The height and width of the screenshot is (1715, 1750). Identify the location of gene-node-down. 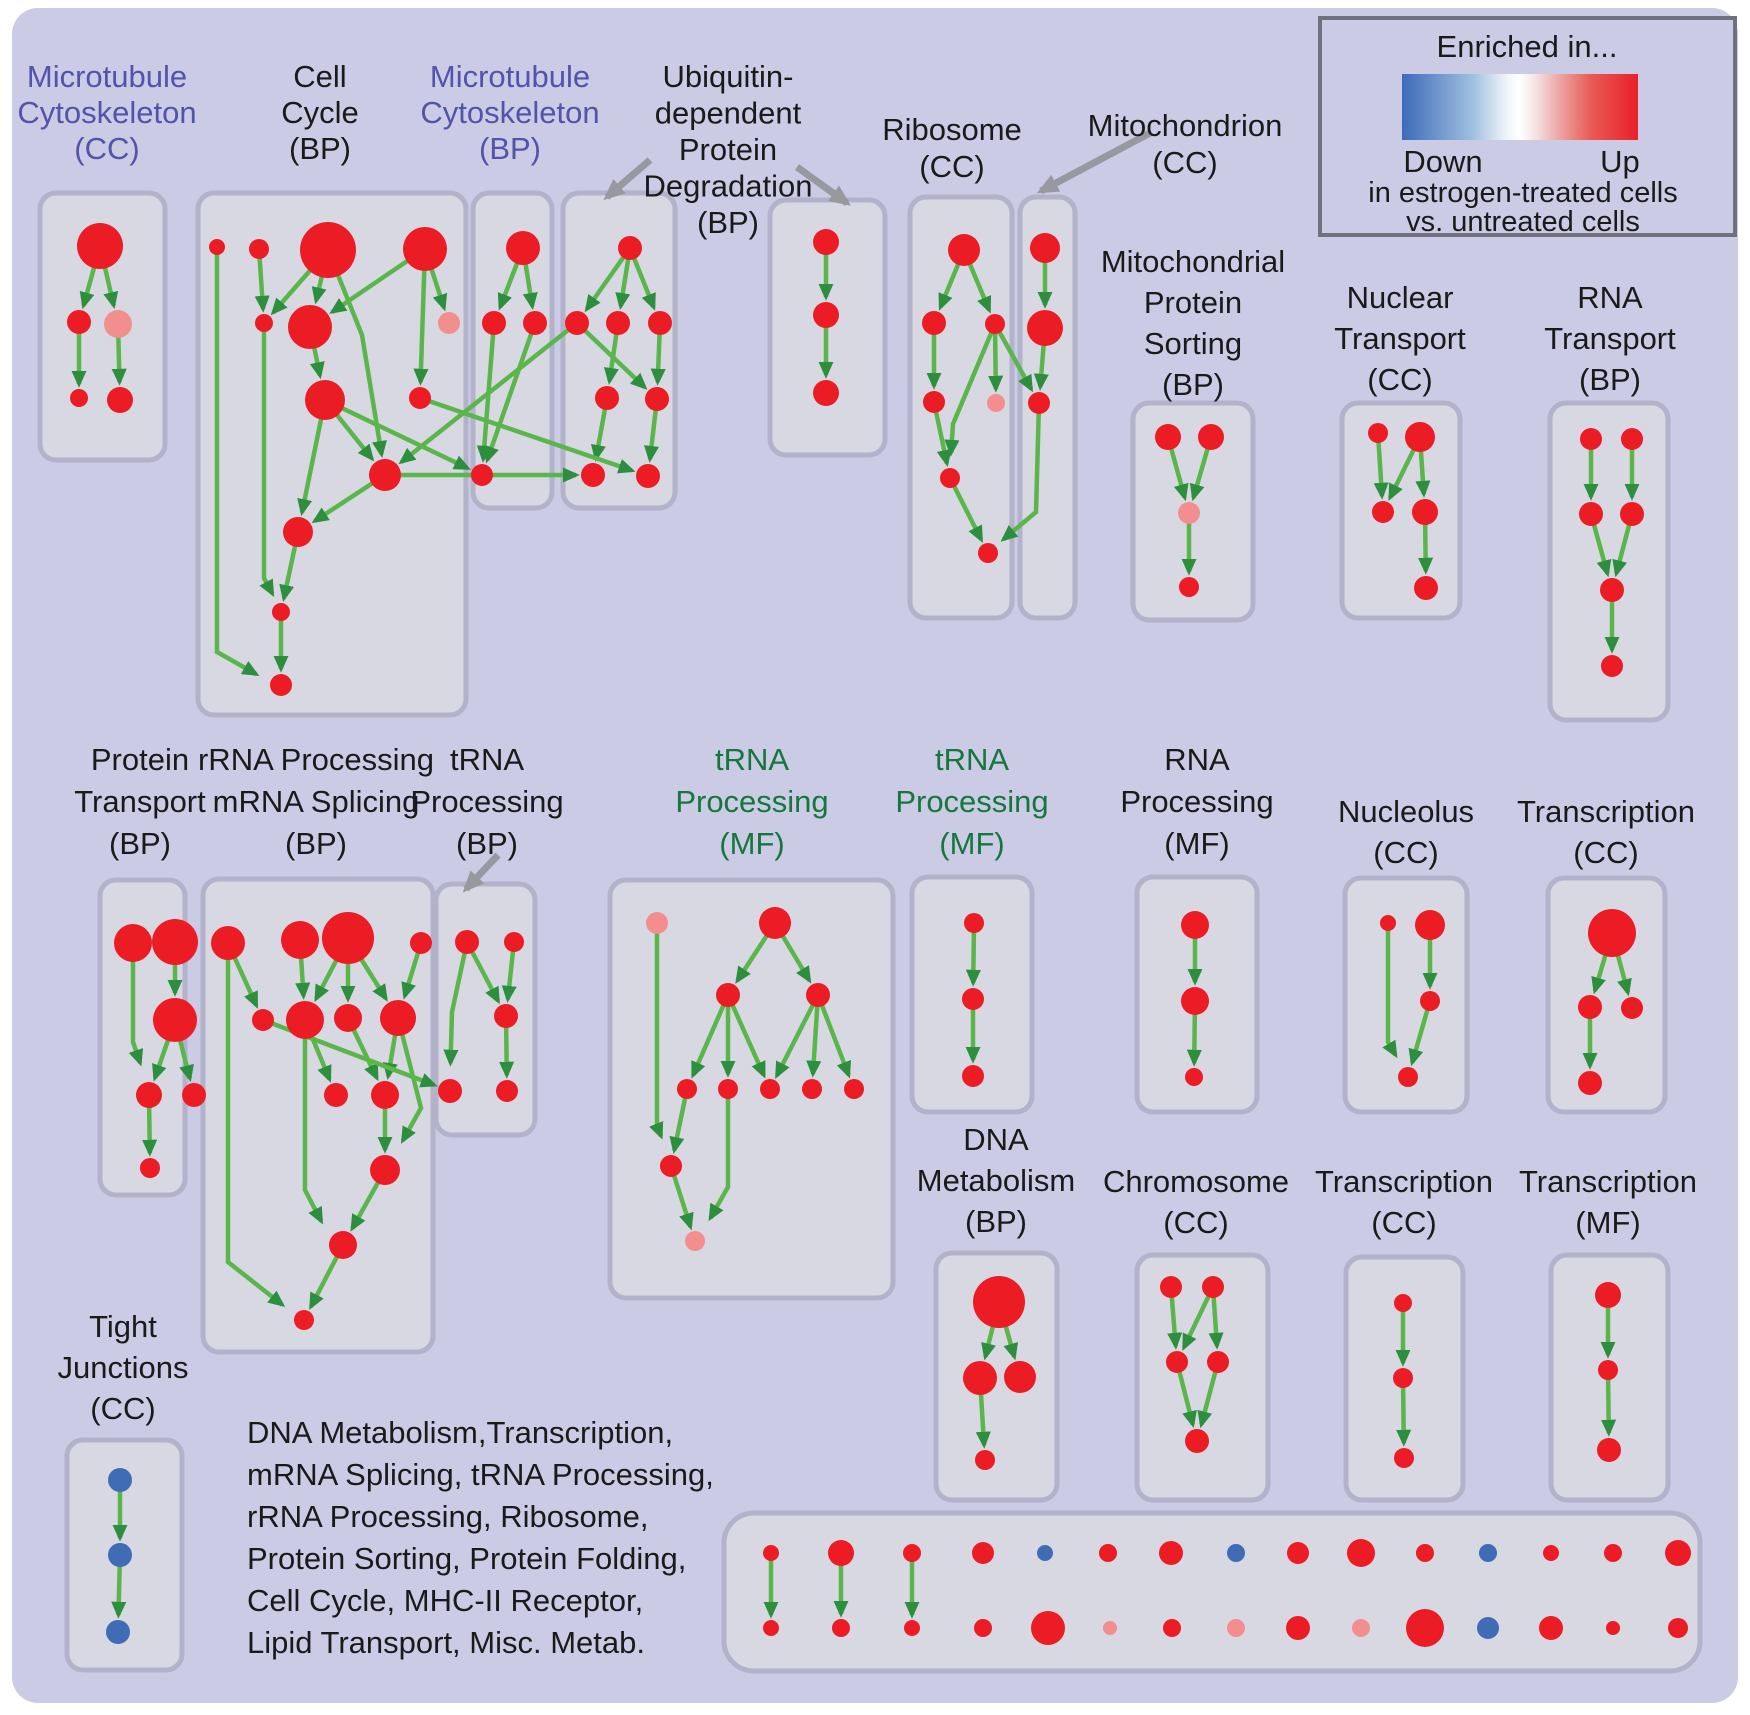
(118, 1632).